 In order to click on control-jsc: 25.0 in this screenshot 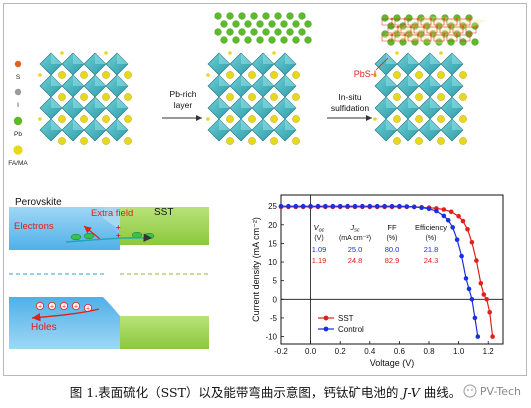, I will do `click(355, 249)`.